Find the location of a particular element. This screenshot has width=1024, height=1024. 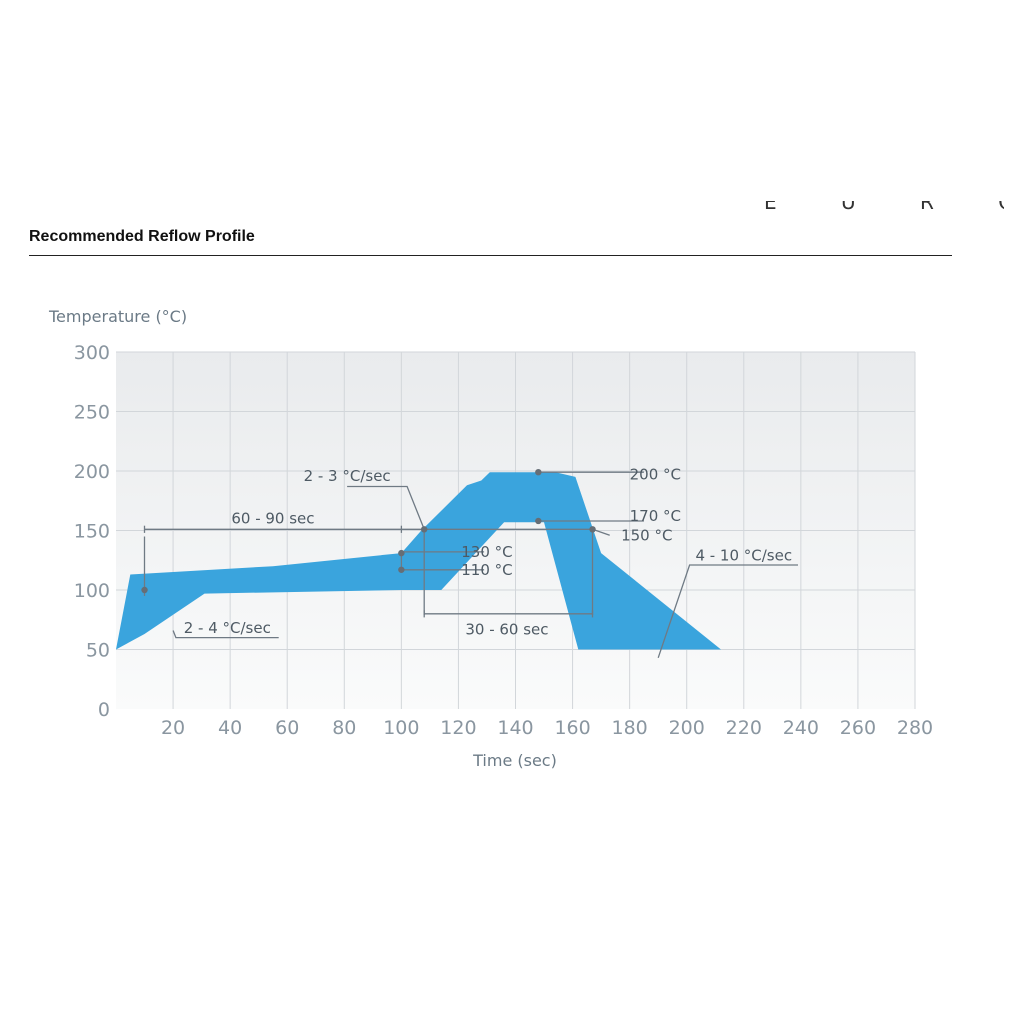

x-tick-label: 120 is located at coordinates (458, 728).